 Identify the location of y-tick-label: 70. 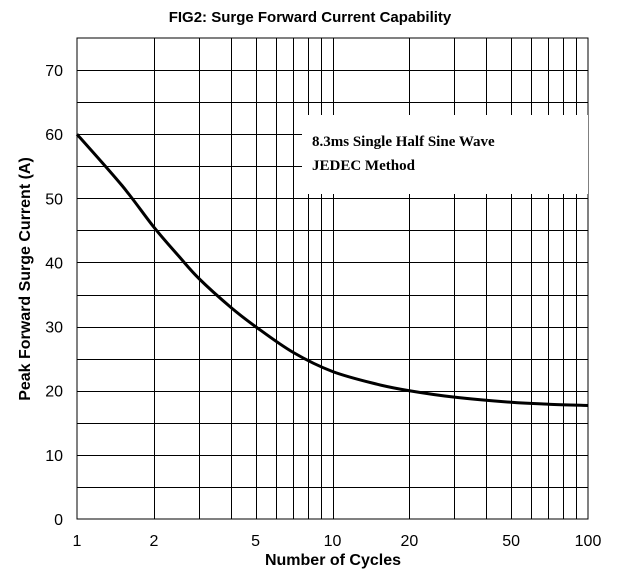
(54, 71).